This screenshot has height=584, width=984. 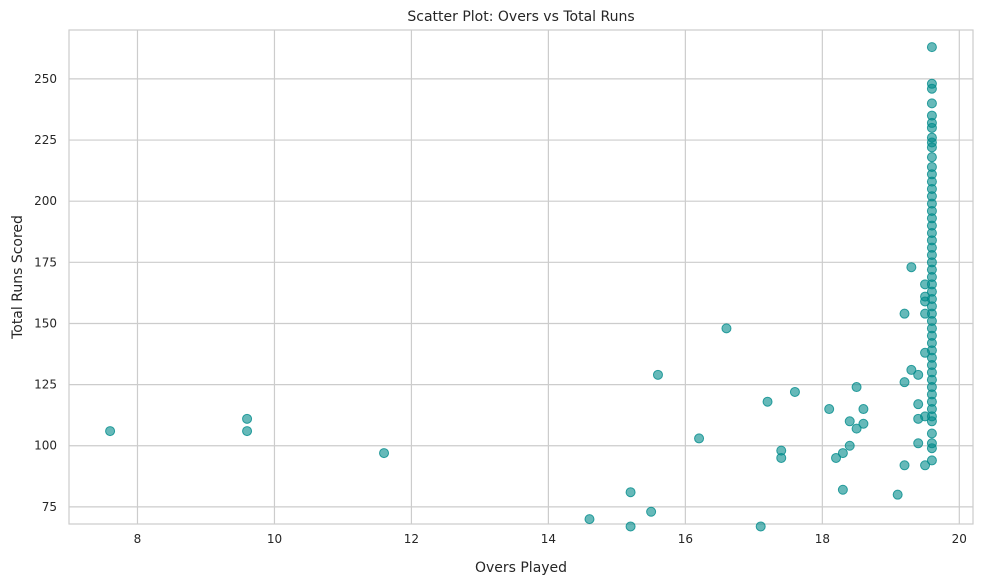 I want to click on y-tick-label: 75, so click(x=49, y=507).